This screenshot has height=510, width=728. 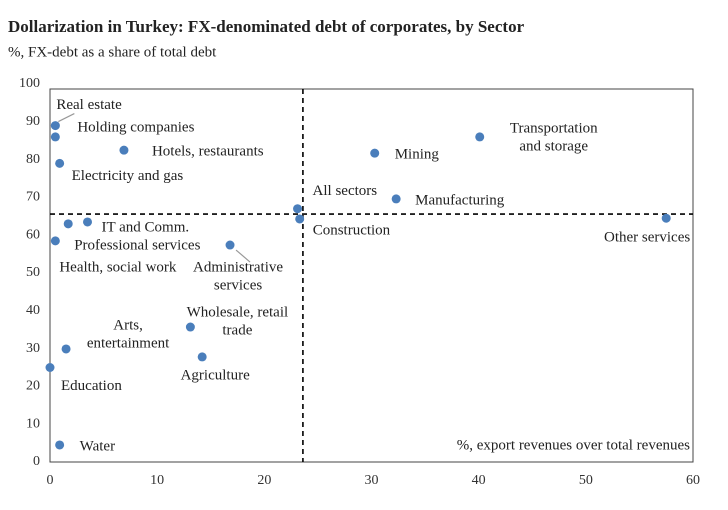 I want to click on point-label: Mining, so click(x=417, y=155).